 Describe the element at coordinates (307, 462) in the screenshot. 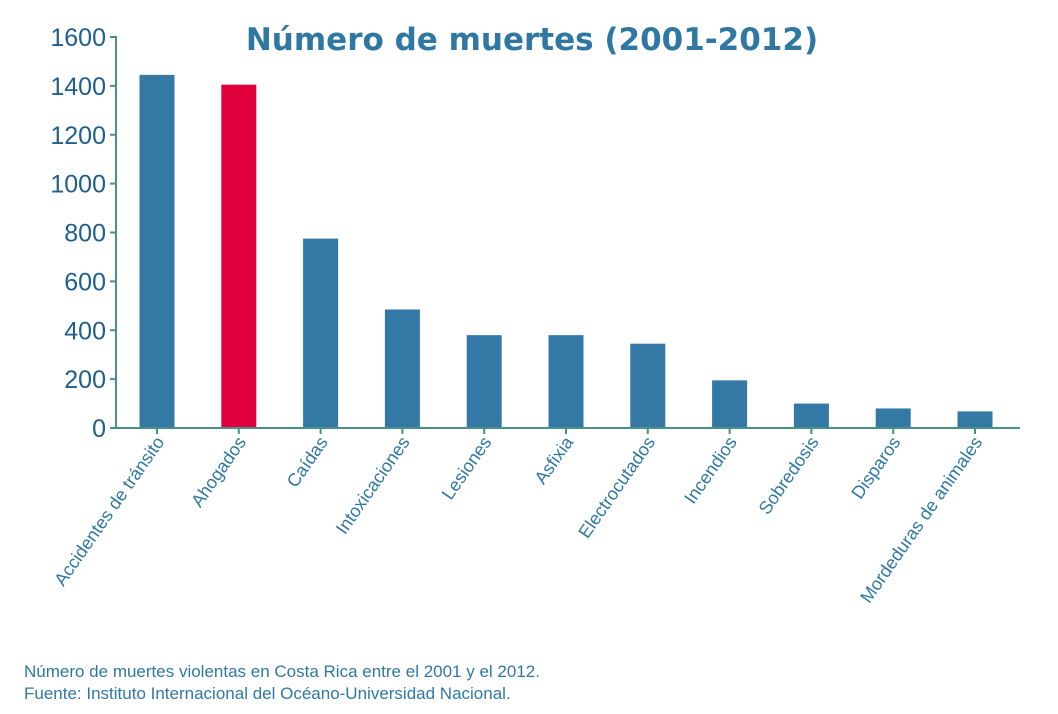

I see `x-tick-label: Caídas` at that location.